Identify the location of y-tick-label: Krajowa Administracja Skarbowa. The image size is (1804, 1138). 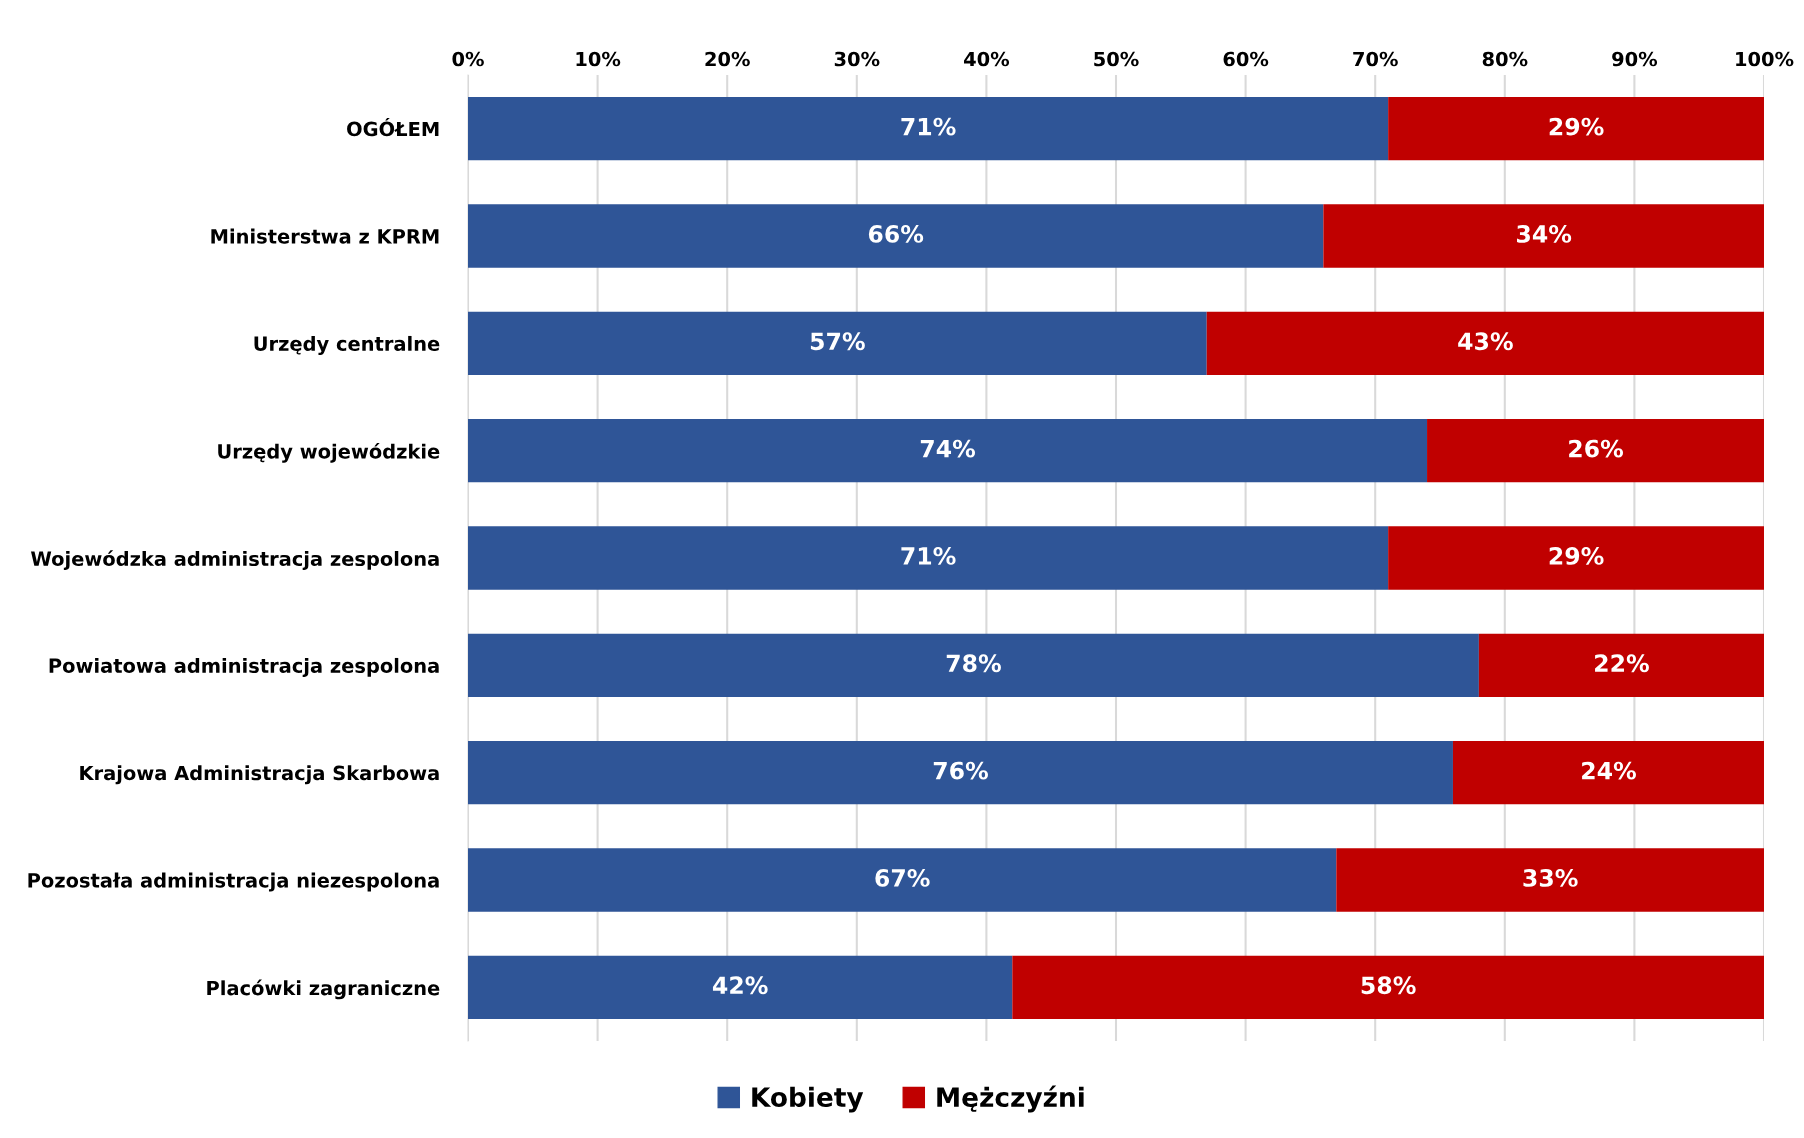
(259, 775).